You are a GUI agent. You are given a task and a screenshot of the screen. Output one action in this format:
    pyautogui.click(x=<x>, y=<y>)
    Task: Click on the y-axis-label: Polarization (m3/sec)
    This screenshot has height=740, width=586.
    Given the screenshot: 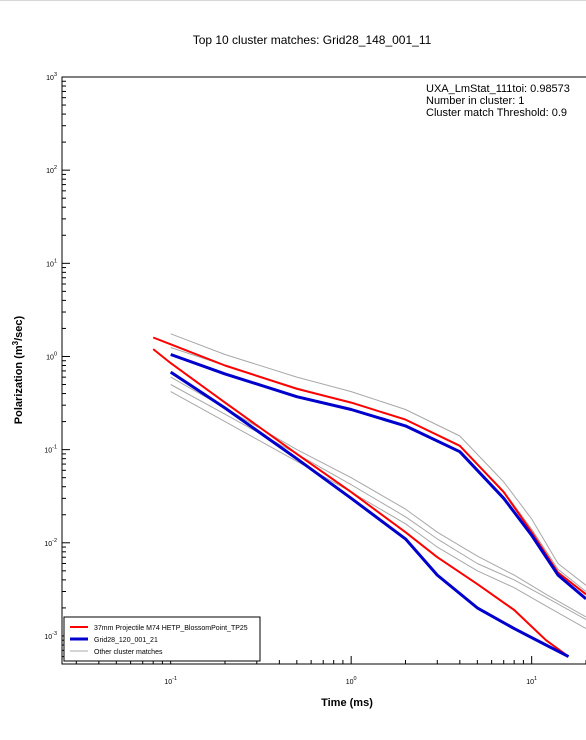 What is the action you would take?
    pyautogui.click(x=18, y=369)
    